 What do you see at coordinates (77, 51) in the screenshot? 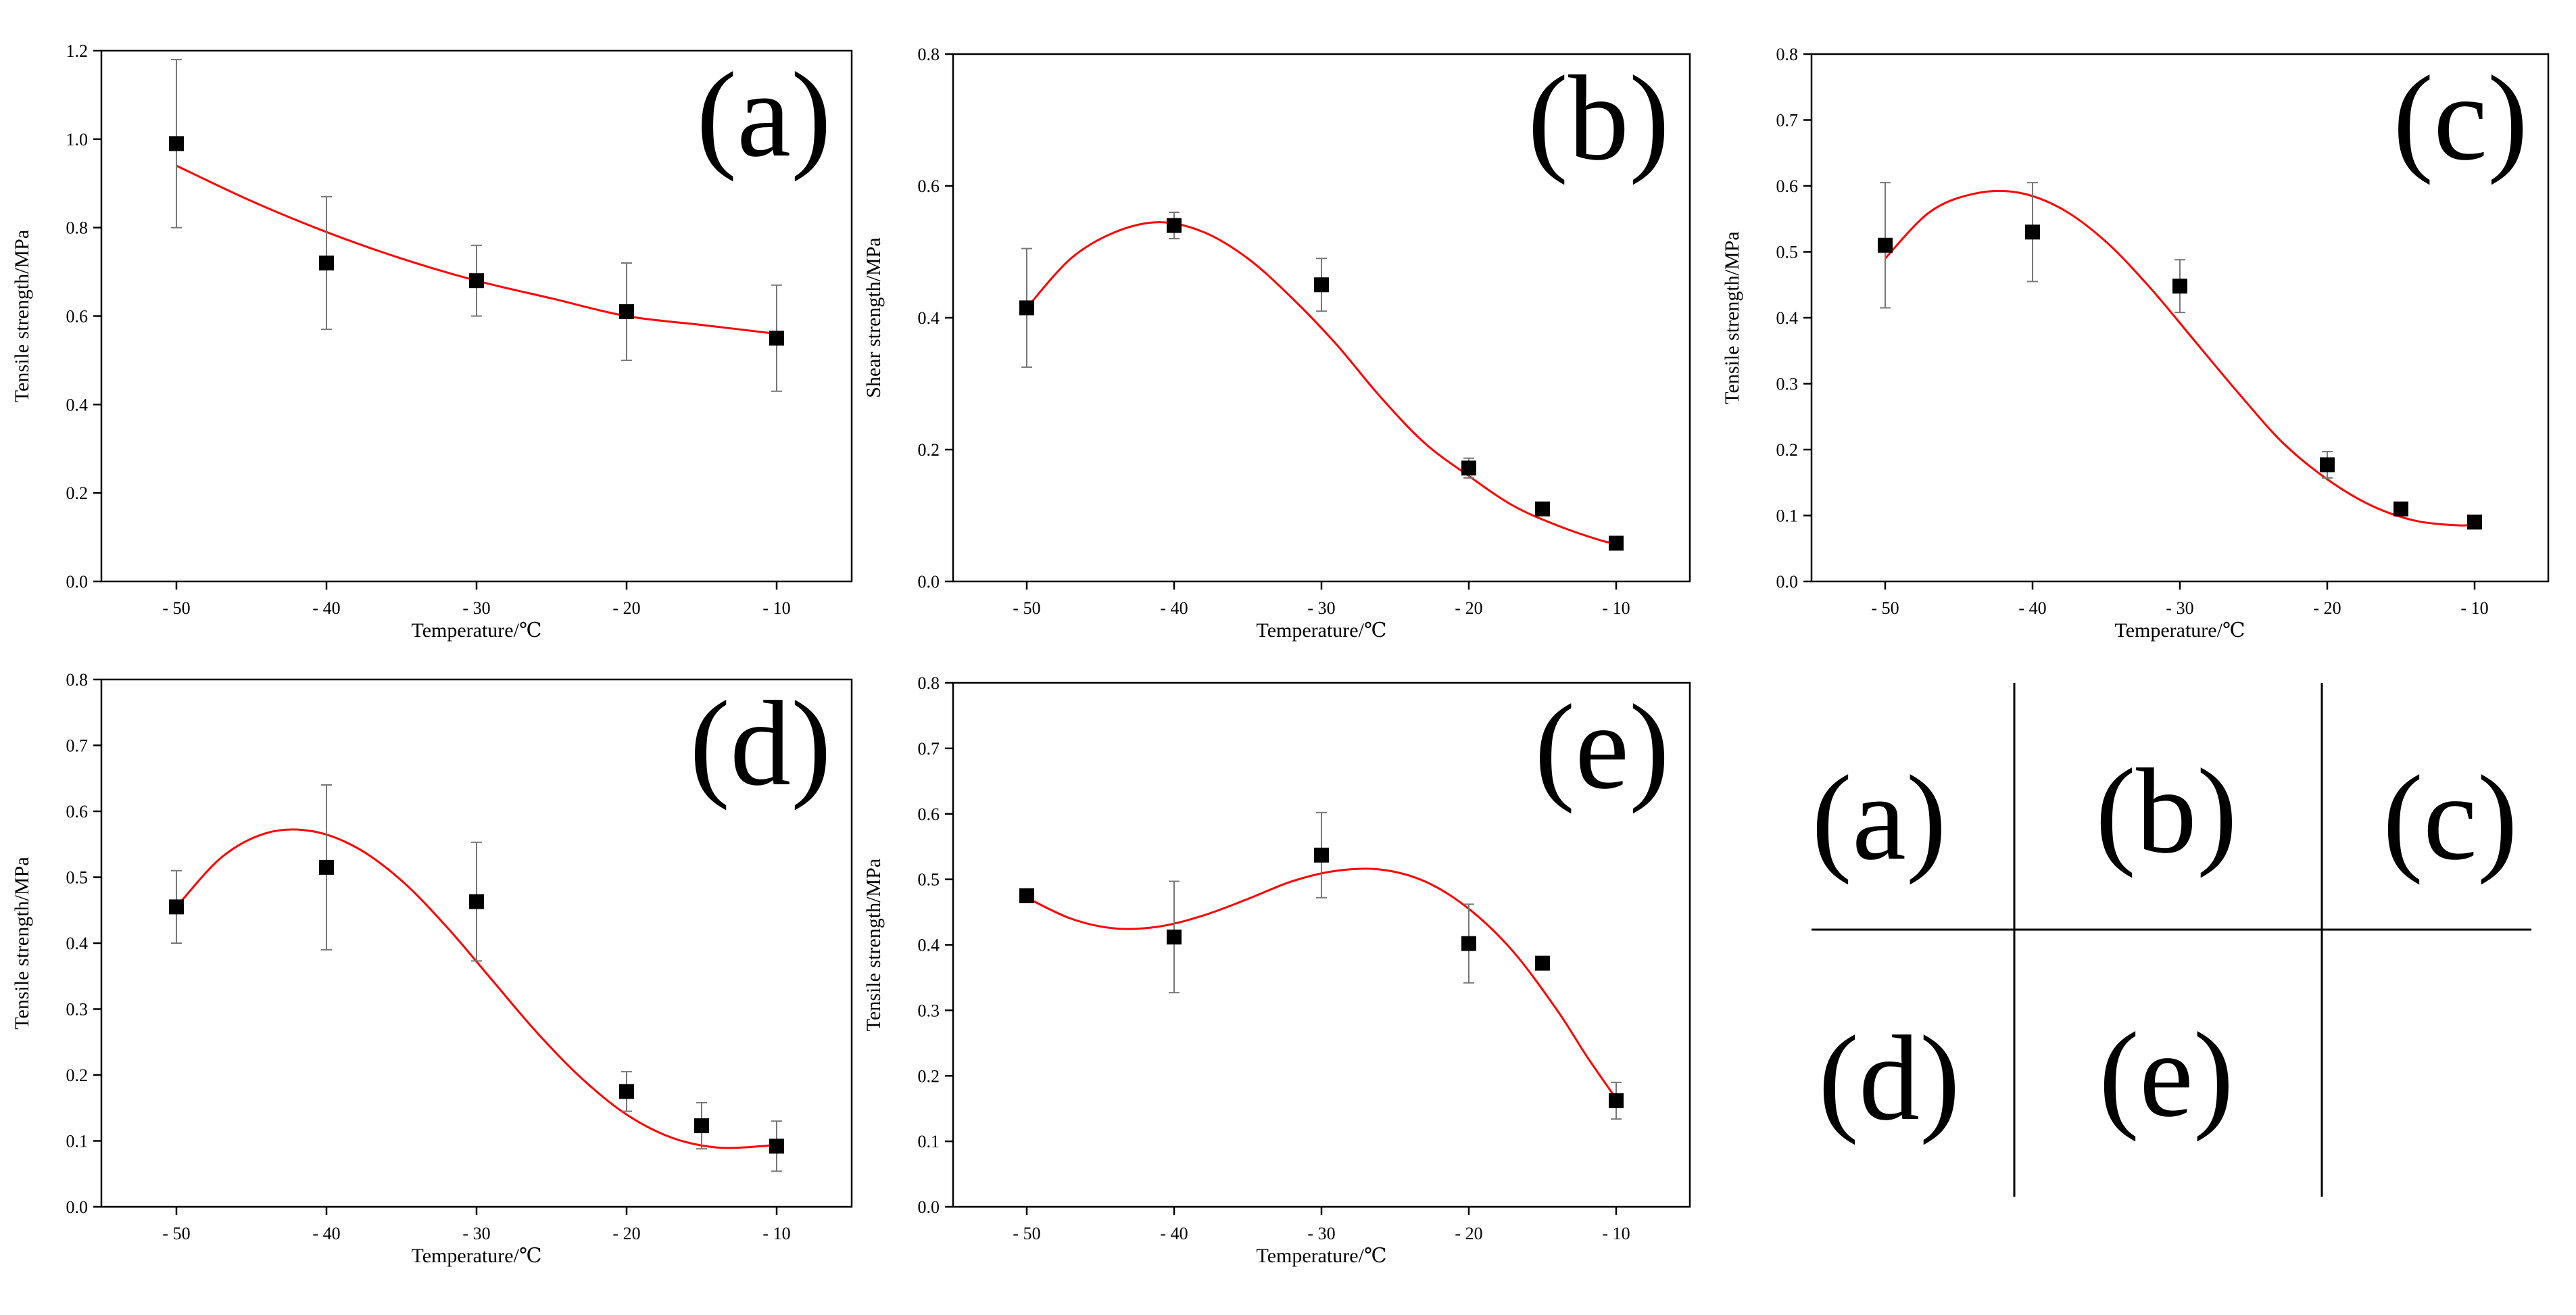
I see `y-tick-label: 1.2` at bounding box center [77, 51].